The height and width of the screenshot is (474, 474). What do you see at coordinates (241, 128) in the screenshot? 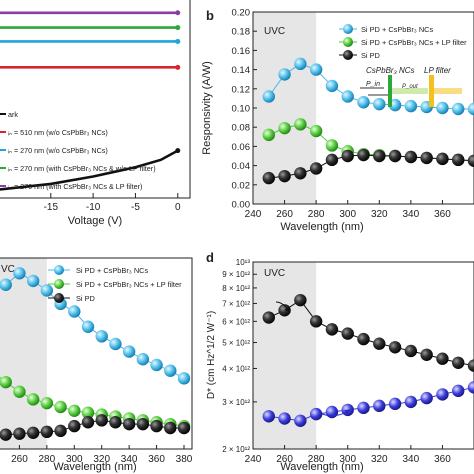
I see `panel-b-ytick-label: 0.08` at bounding box center [241, 128].